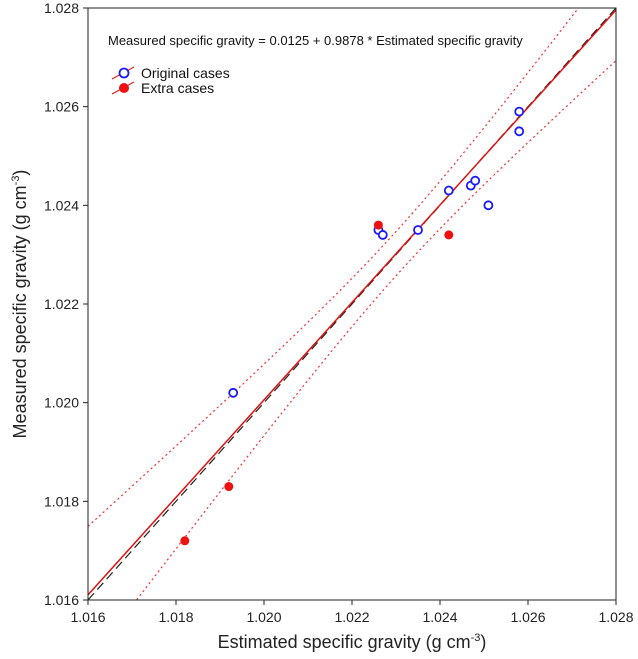 This screenshot has height=659, width=638. What do you see at coordinates (124, 73) in the screenshot?
I see `legend-original-marker` at bounding box center [124, 73].